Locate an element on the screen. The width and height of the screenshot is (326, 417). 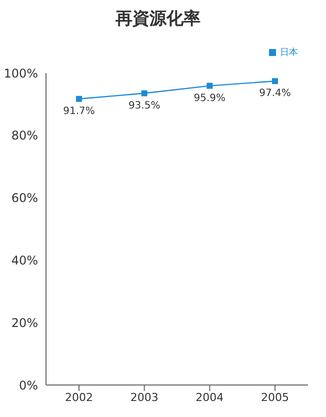
y-tick-label: 80% is located at coordinates (24, 135).